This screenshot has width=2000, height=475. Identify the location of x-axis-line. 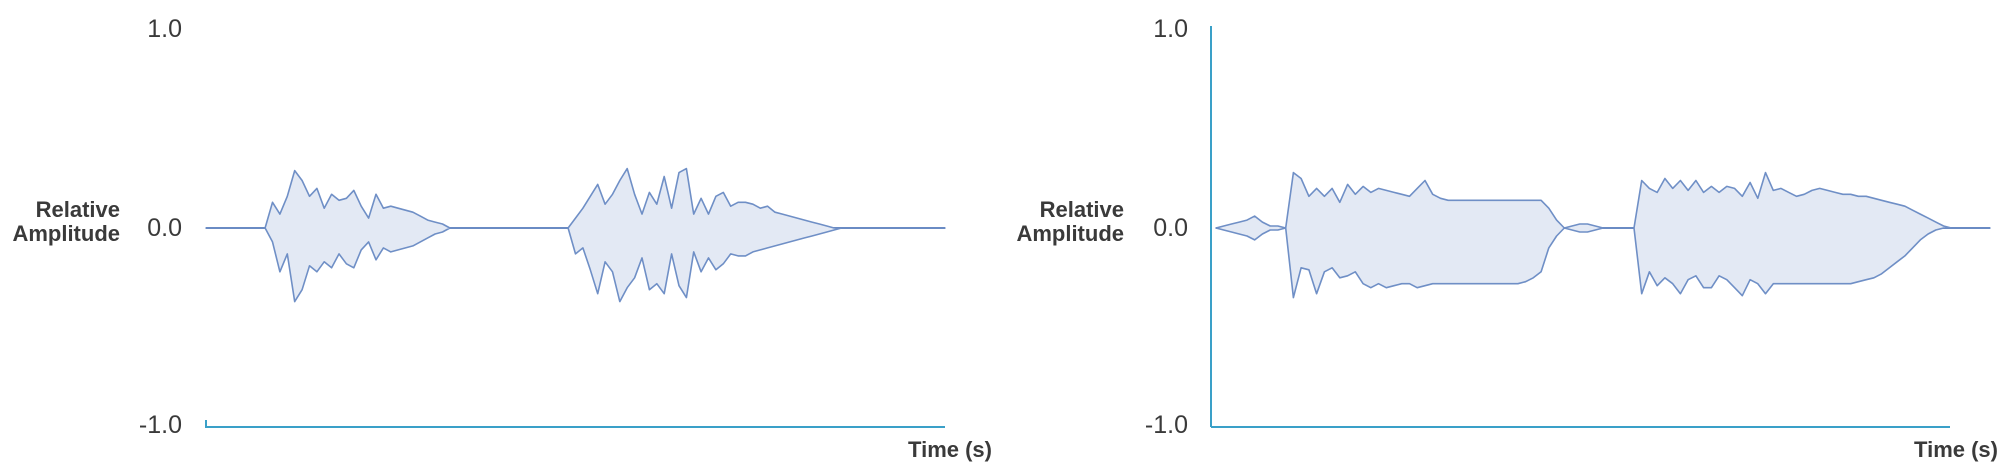
(575, 424).